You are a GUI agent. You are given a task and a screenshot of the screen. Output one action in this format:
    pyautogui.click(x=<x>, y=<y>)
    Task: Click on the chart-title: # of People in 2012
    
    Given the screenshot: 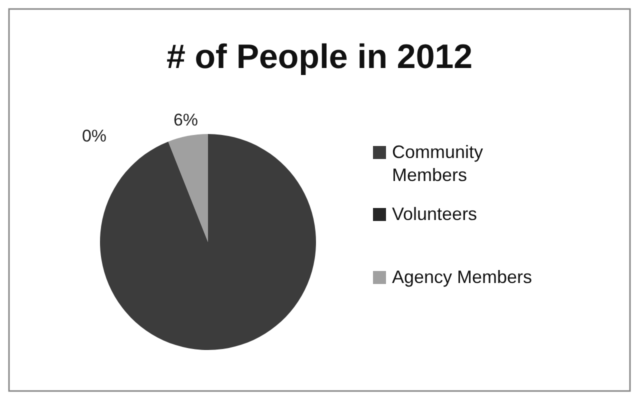 What is the action you would take?
    pyautogui.click(x=319, y=57)
    